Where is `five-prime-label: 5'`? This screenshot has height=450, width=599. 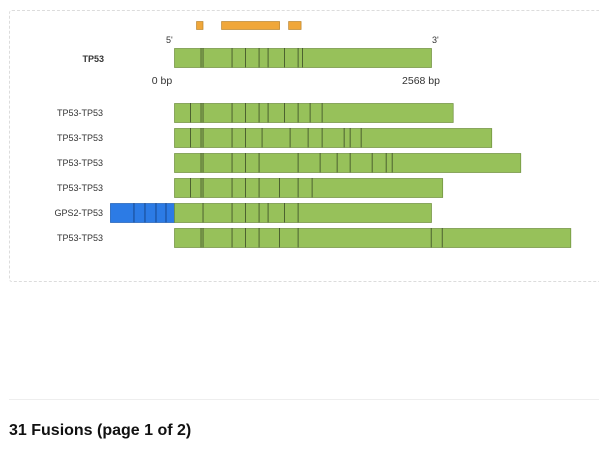 five-prime-label: 5' is located at coordinates (169, 40).